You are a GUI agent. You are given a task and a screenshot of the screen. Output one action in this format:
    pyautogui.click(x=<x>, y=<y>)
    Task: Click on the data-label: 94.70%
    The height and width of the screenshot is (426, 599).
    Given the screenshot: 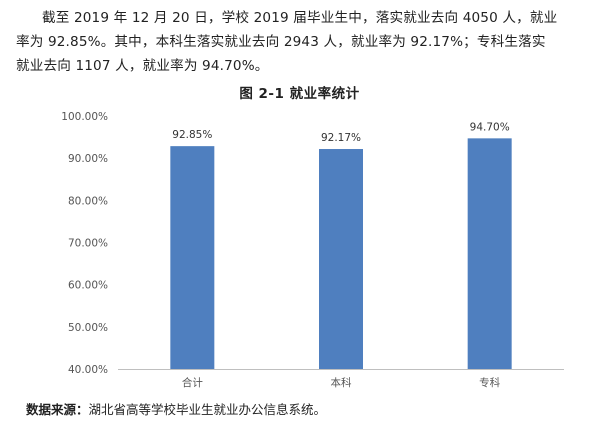 What is the action you would take?
    pyautogui.click(x=490, y=127)
    